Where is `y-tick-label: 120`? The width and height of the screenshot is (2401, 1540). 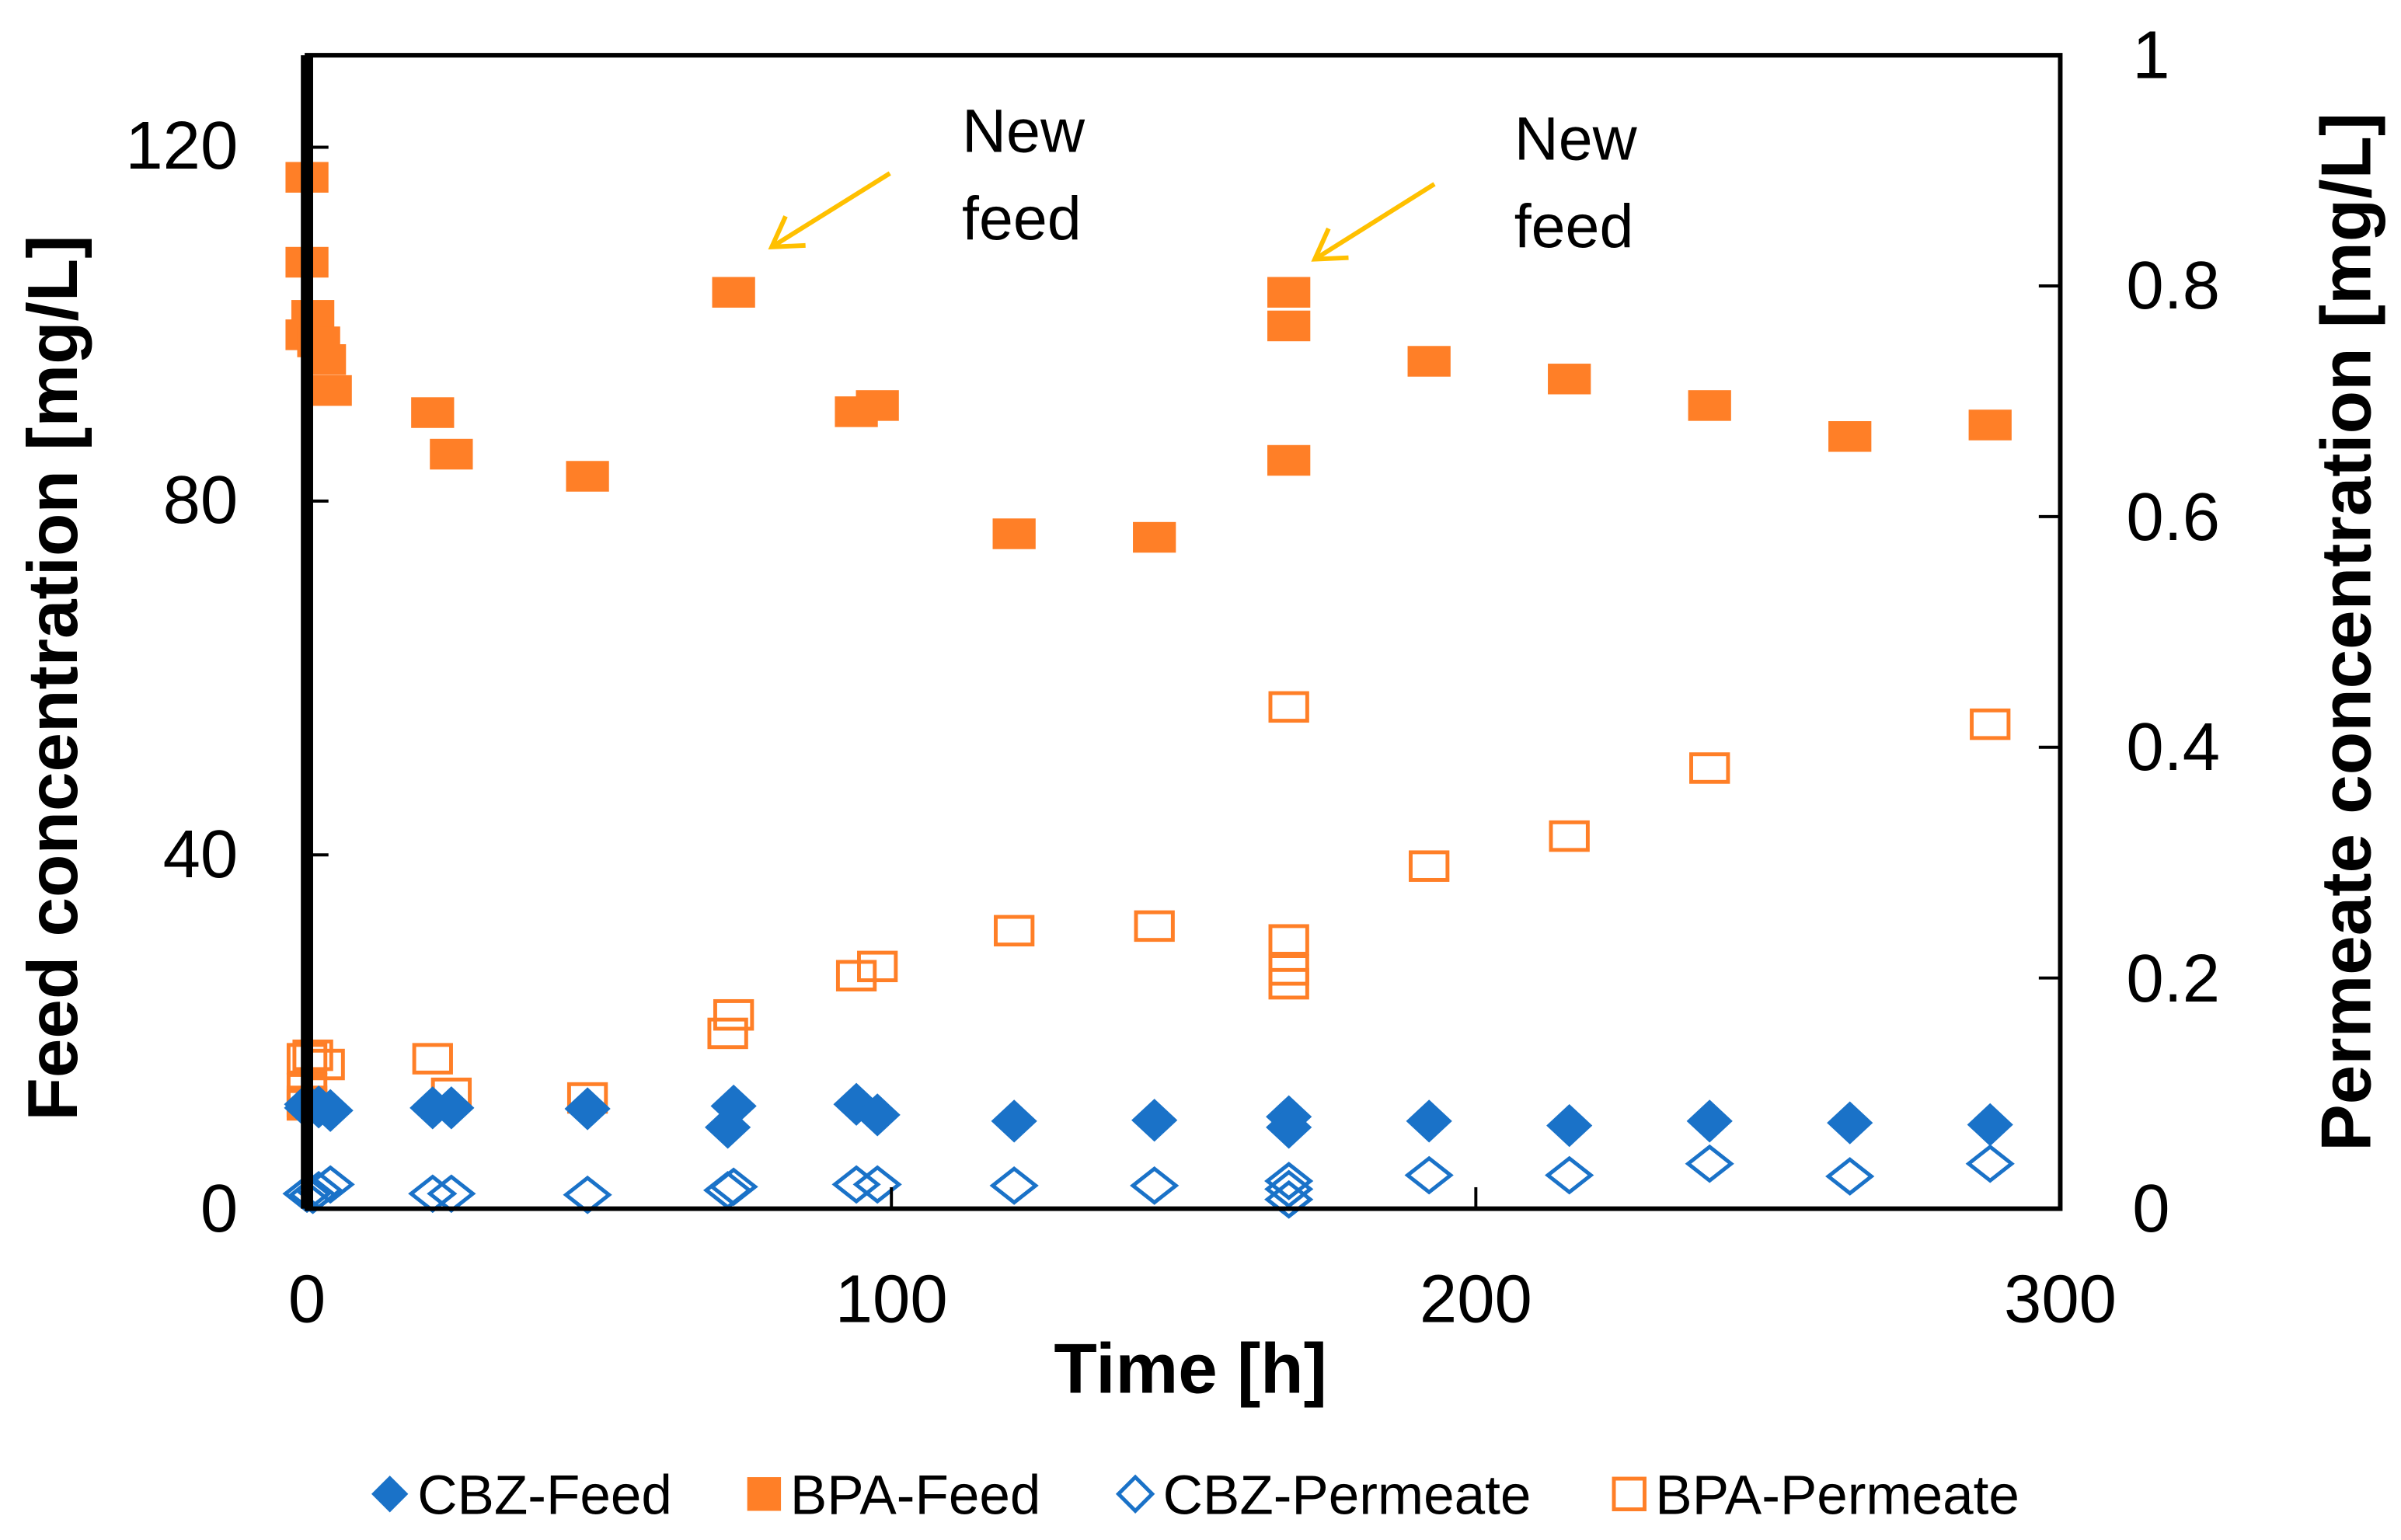
y-tick-label: 120 is located at coordinates (181, 145).